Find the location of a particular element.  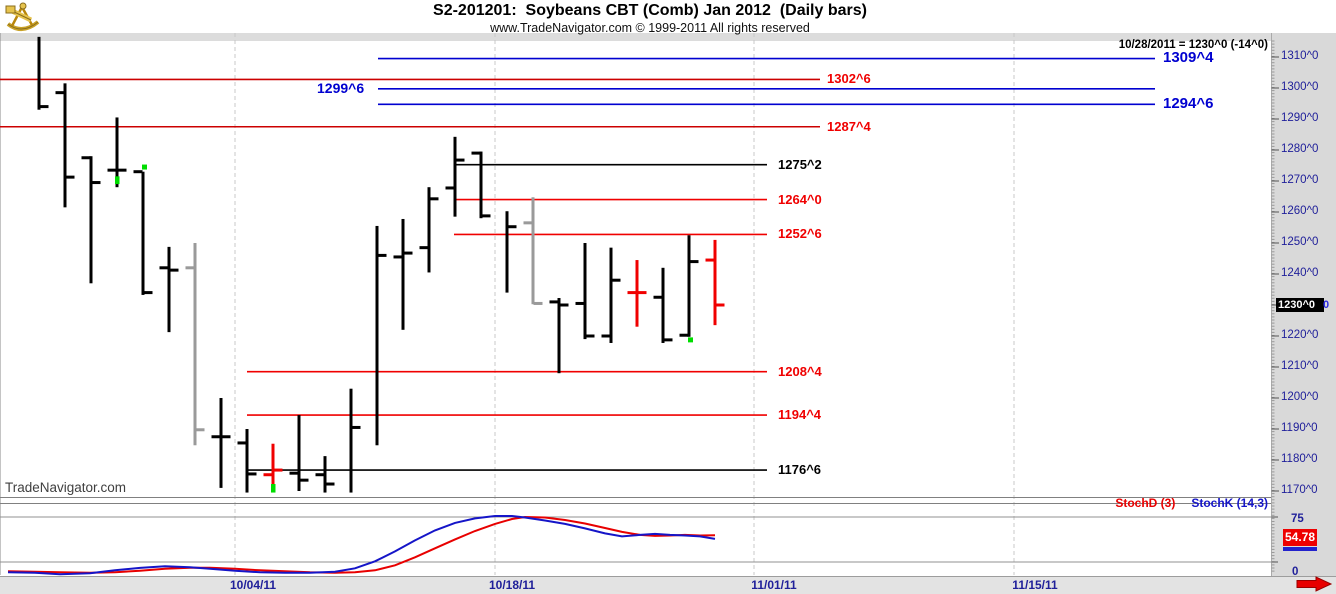

price-level-label: 1294^6 is located at coordinates (1188, 103).